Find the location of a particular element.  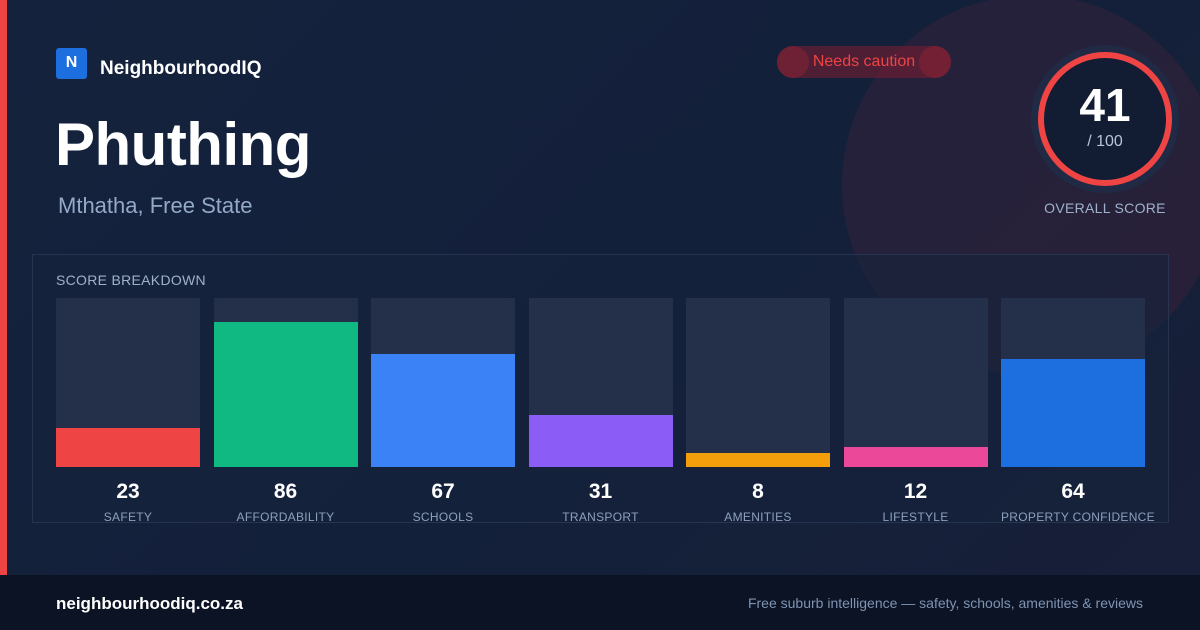

overall-score-ring is located at coordinates (1105, 119).